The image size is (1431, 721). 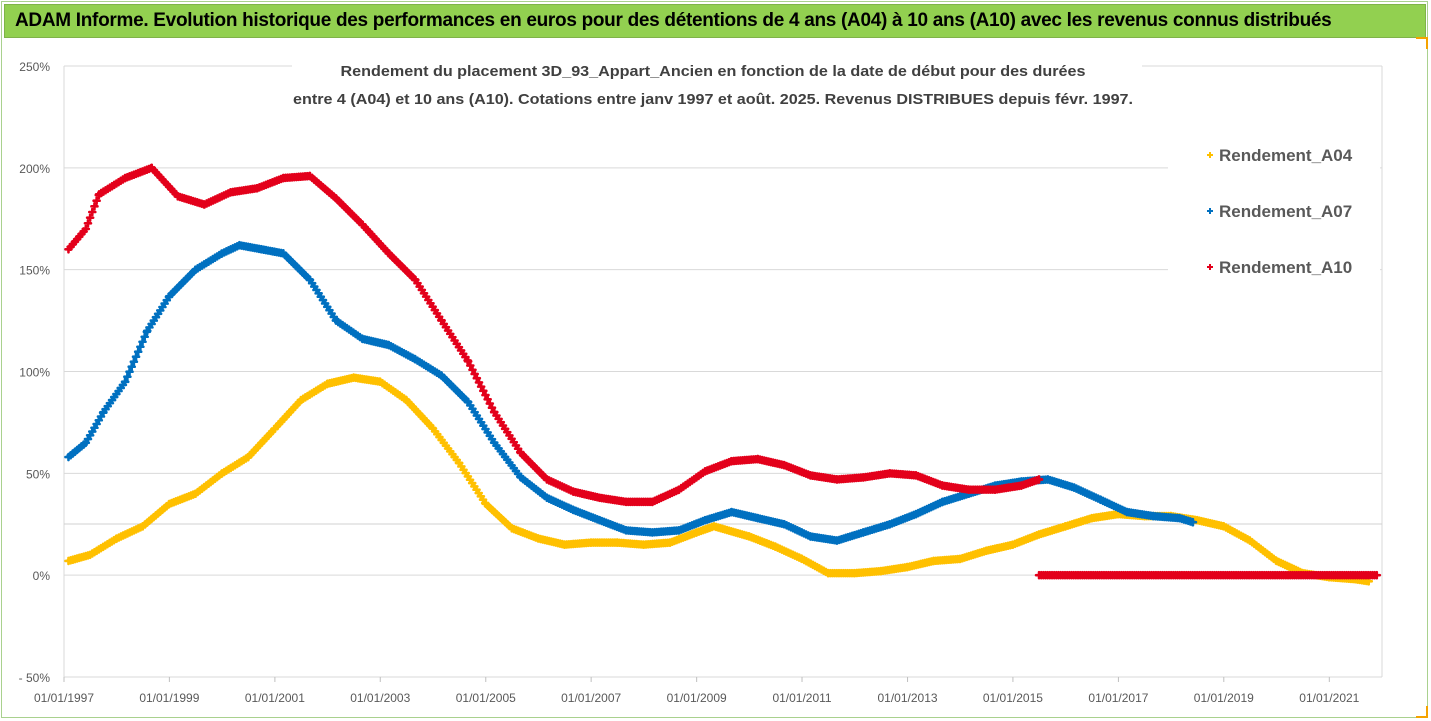 I want to click on x-tick-label: 01/01/2011, so click(x=801, y=698).